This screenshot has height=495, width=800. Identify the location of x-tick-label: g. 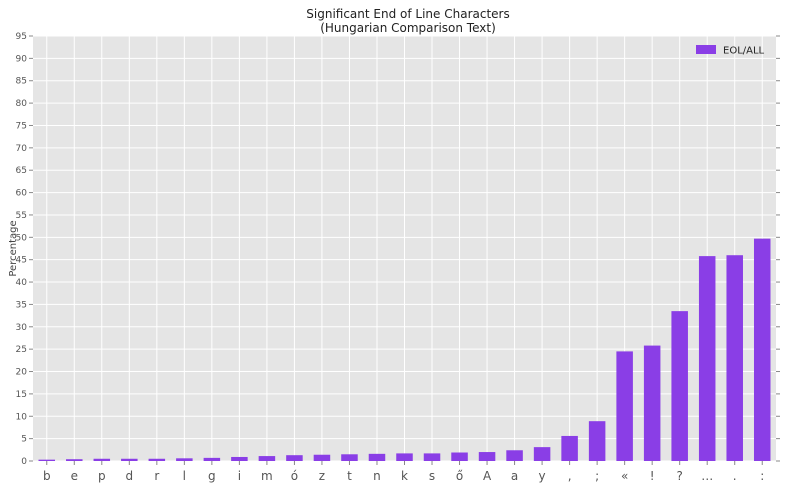
(212, 476).